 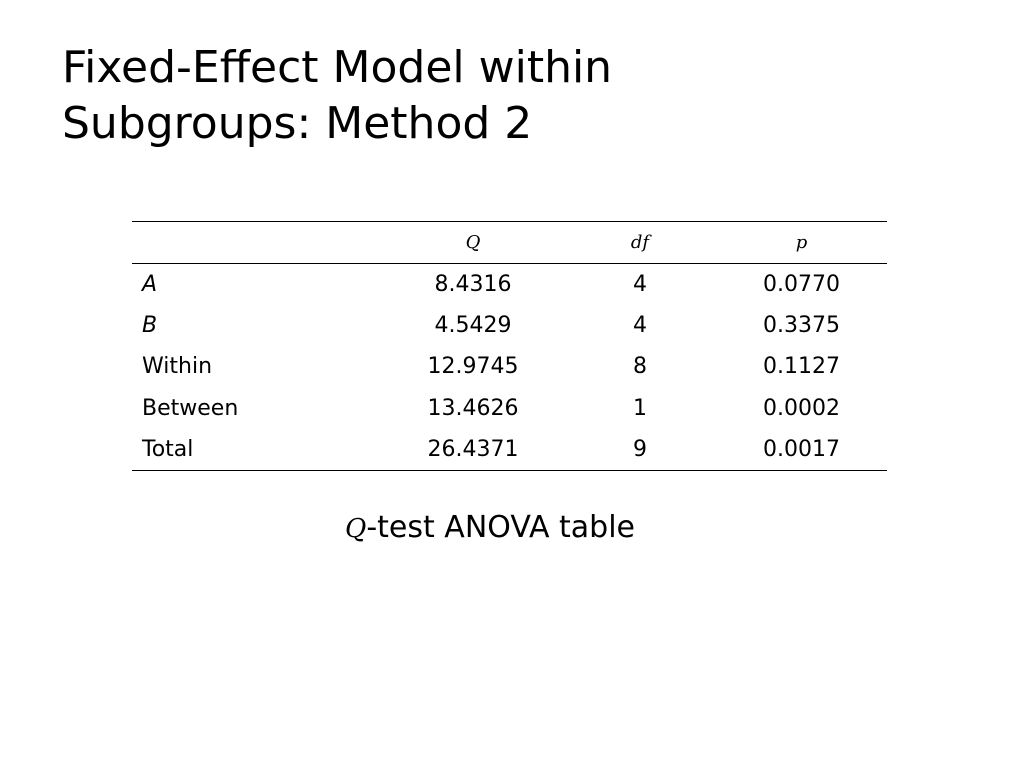 I want to click on row-label: Within, so click(x=177, y=367).